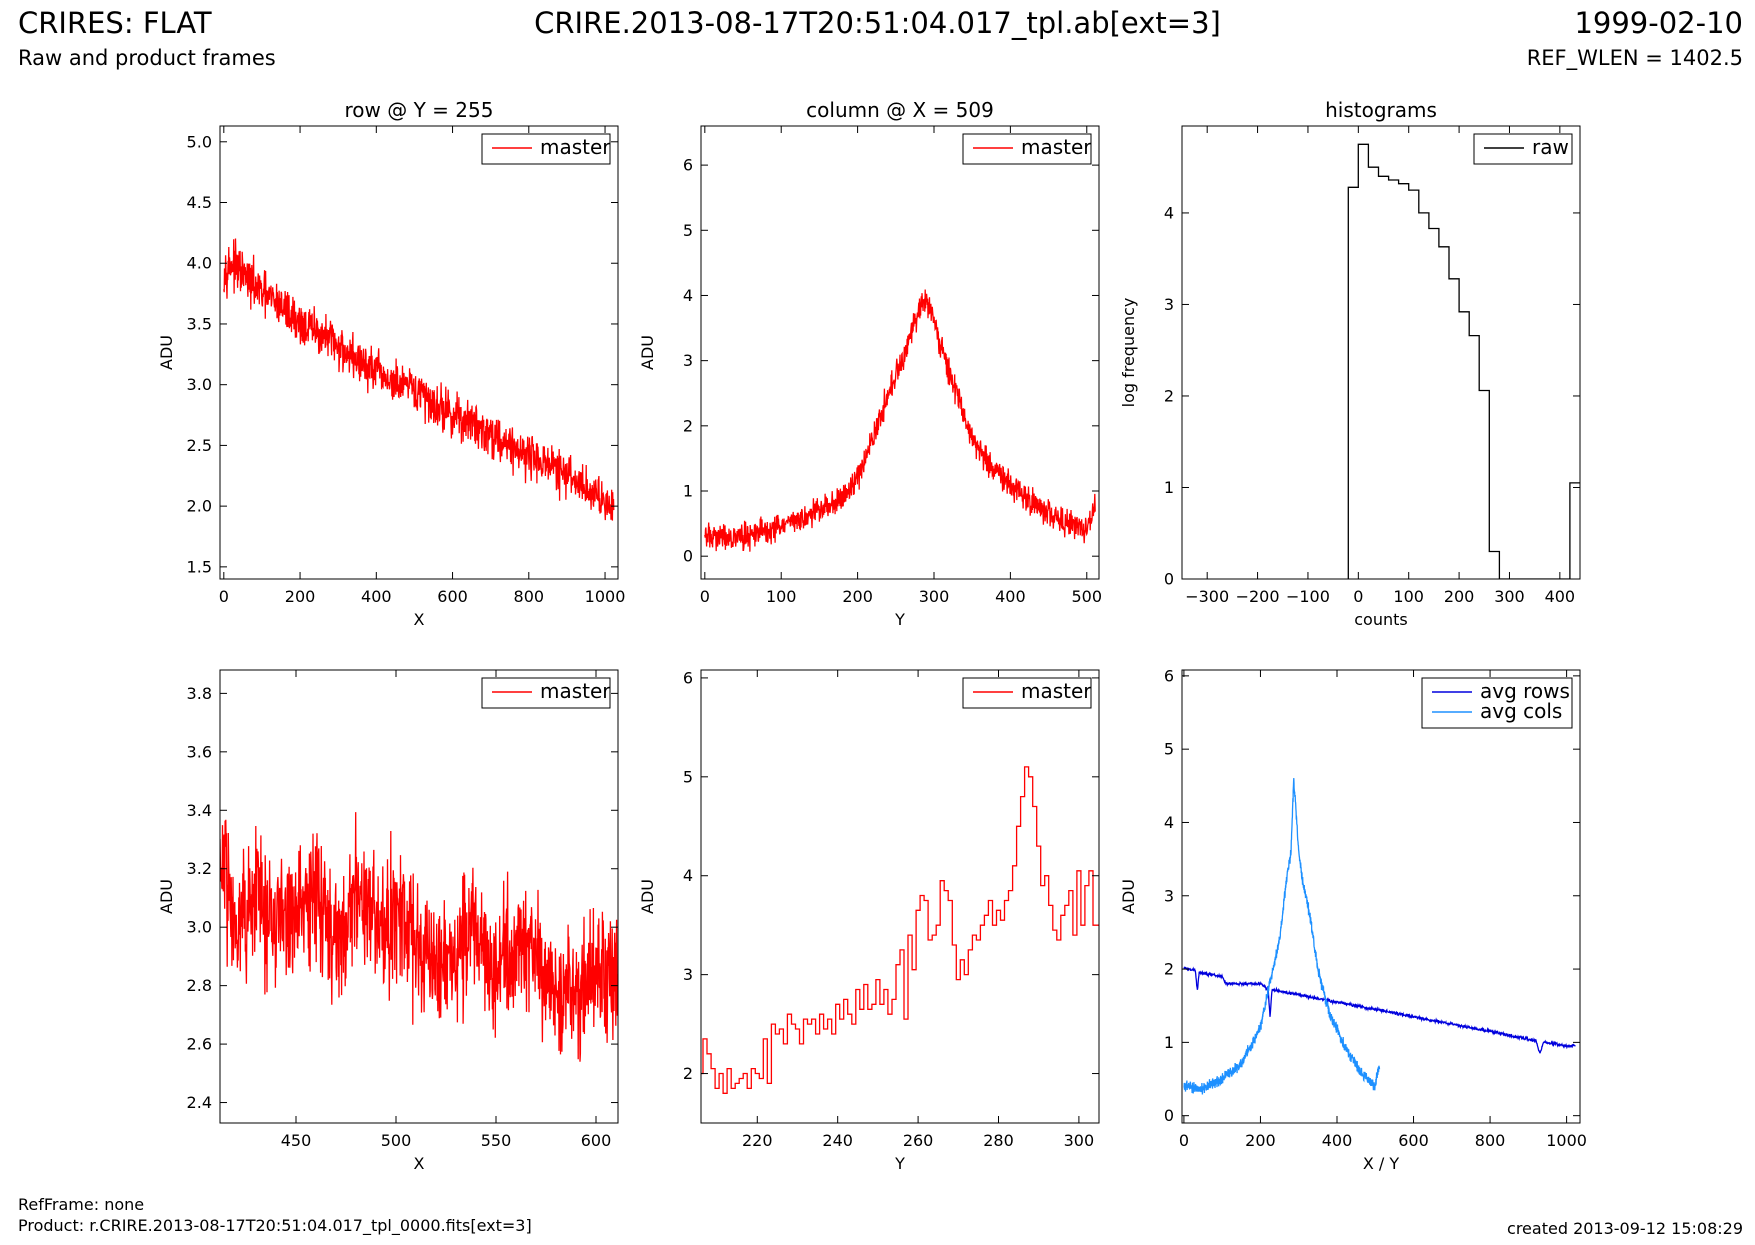 This screenshot has width=1755, height=1245. What do you see at coordinates (1521, 711) in the screenshot?
I see `legend-entry: avg cols` at bounding box center [1521, 711].